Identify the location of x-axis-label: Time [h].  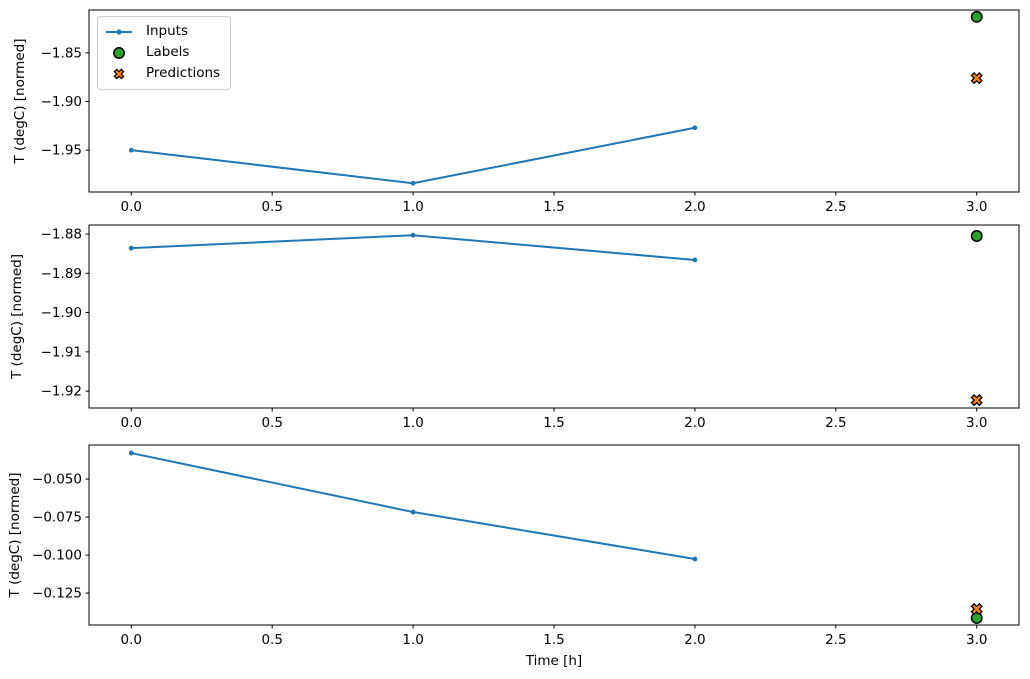
(553, 661).